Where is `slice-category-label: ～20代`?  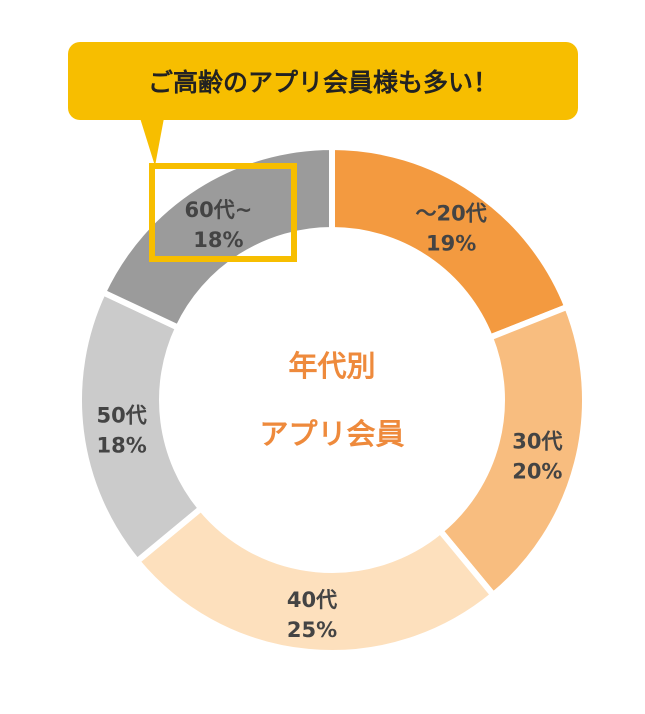 slice-category-label: ～20代 is located at coordinates (451, 214).